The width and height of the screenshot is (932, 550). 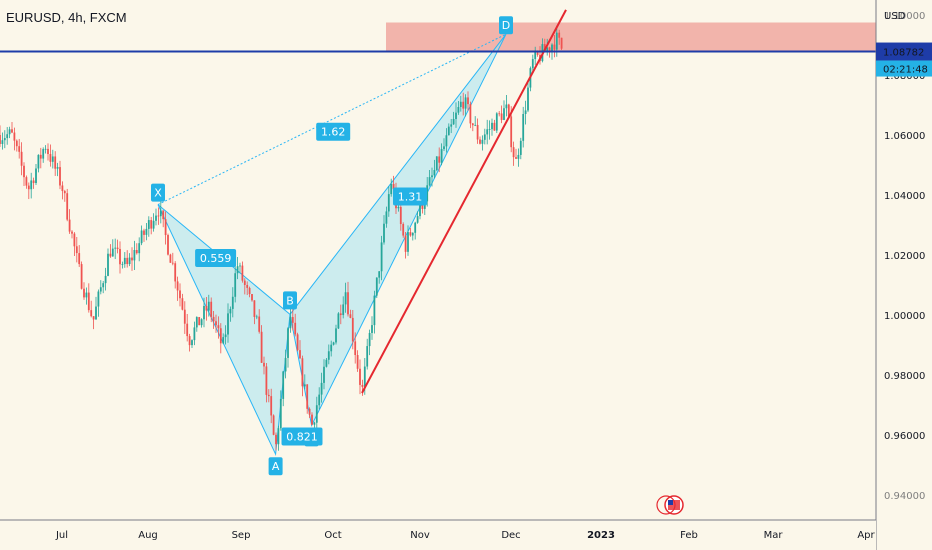 What do you see at coordinates (670, 502) in the screenshot?
I see `us-flag-icon-canton` at bounding box center [670, 502].